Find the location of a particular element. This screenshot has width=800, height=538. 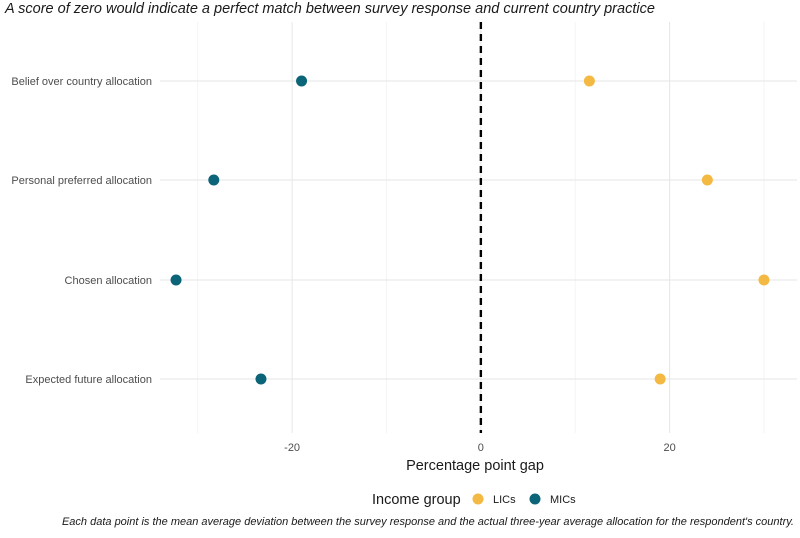

legend-label-mics: MICs is located at coordinates (563, 500).